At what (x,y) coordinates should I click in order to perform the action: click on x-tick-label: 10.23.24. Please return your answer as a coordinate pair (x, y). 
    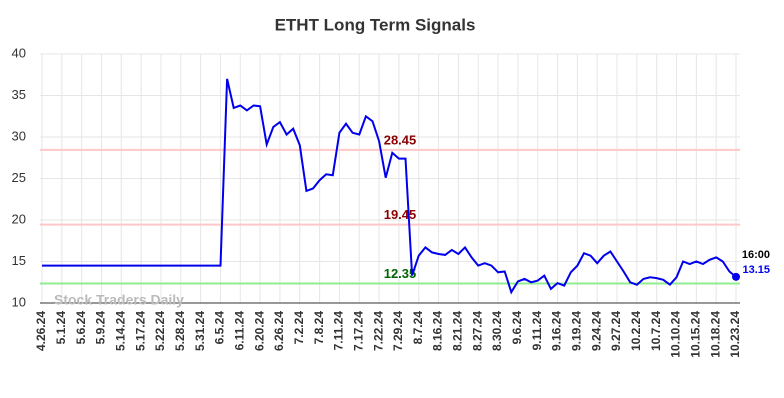
    Looking at the image, I should click on (735, 334).